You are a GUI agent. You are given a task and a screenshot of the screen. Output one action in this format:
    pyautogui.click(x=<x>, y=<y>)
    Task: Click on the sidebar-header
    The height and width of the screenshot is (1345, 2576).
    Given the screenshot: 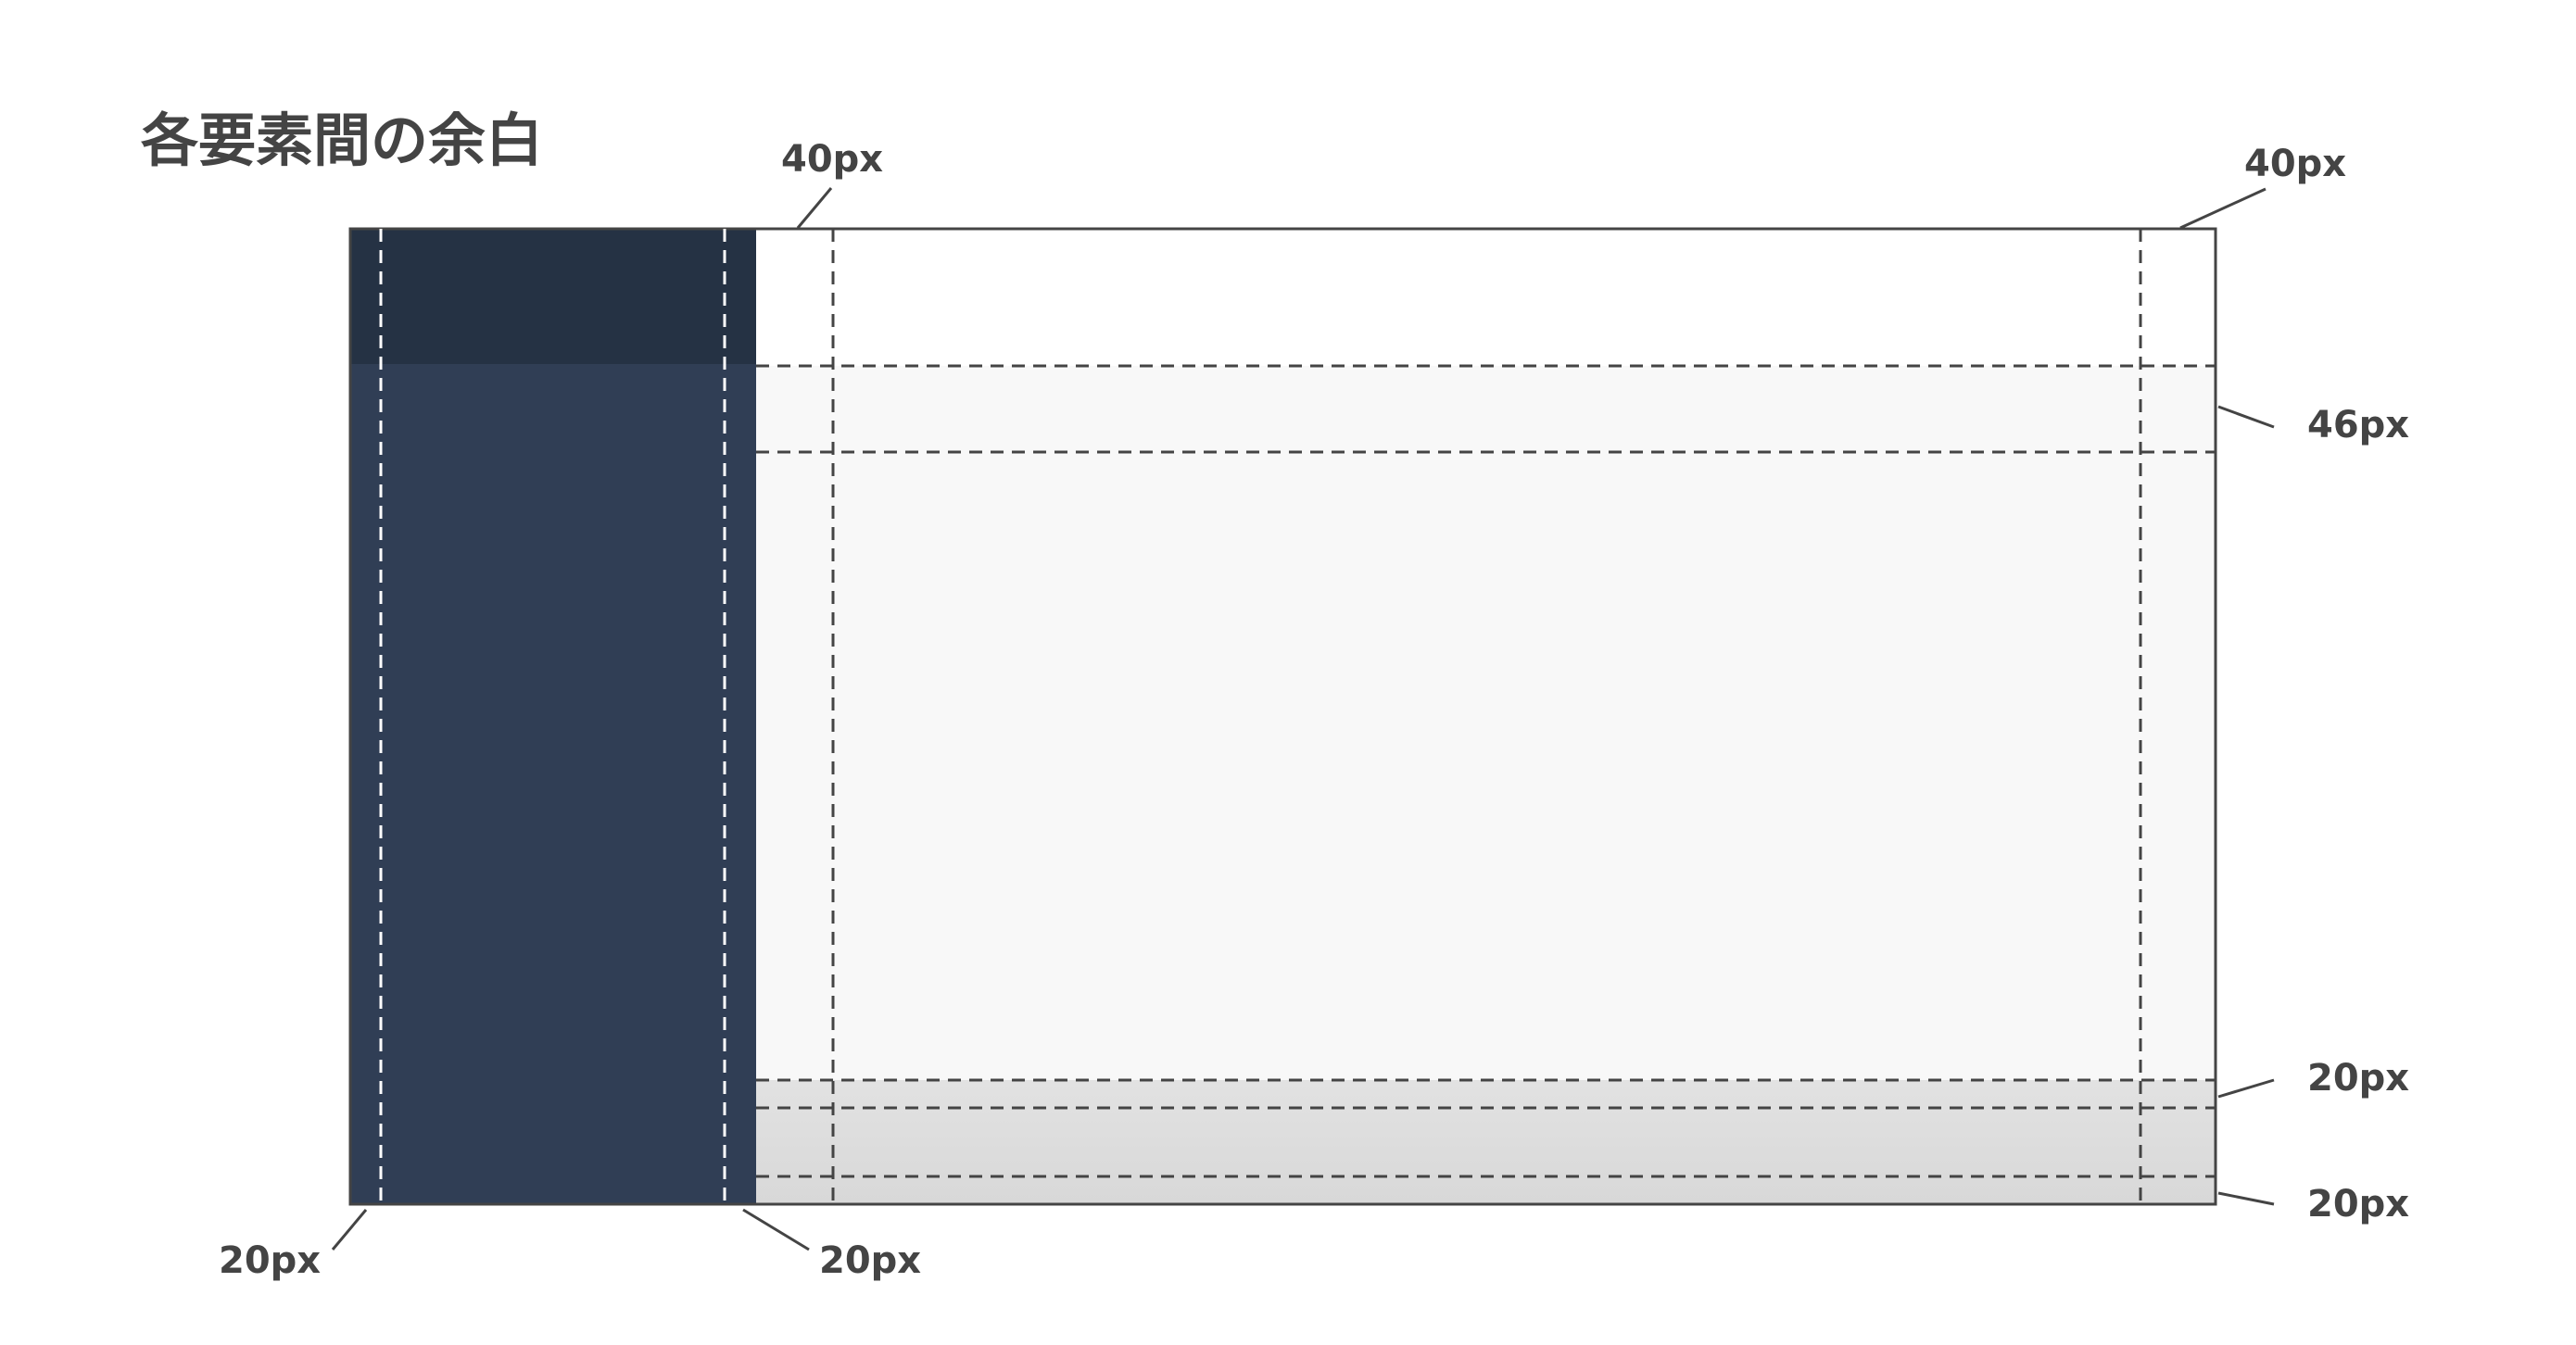 What is the action you would take?
    pyautogui.click(x=553, y=296)
    